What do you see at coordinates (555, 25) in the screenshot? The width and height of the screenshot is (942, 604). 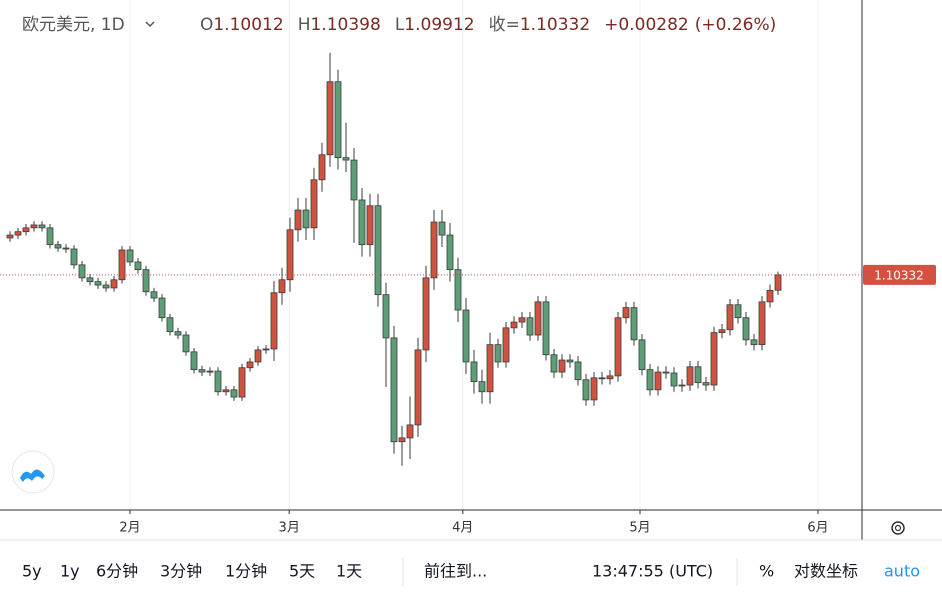 I see `ohlc-value: 1.10332` at bounding box center [555, 25].